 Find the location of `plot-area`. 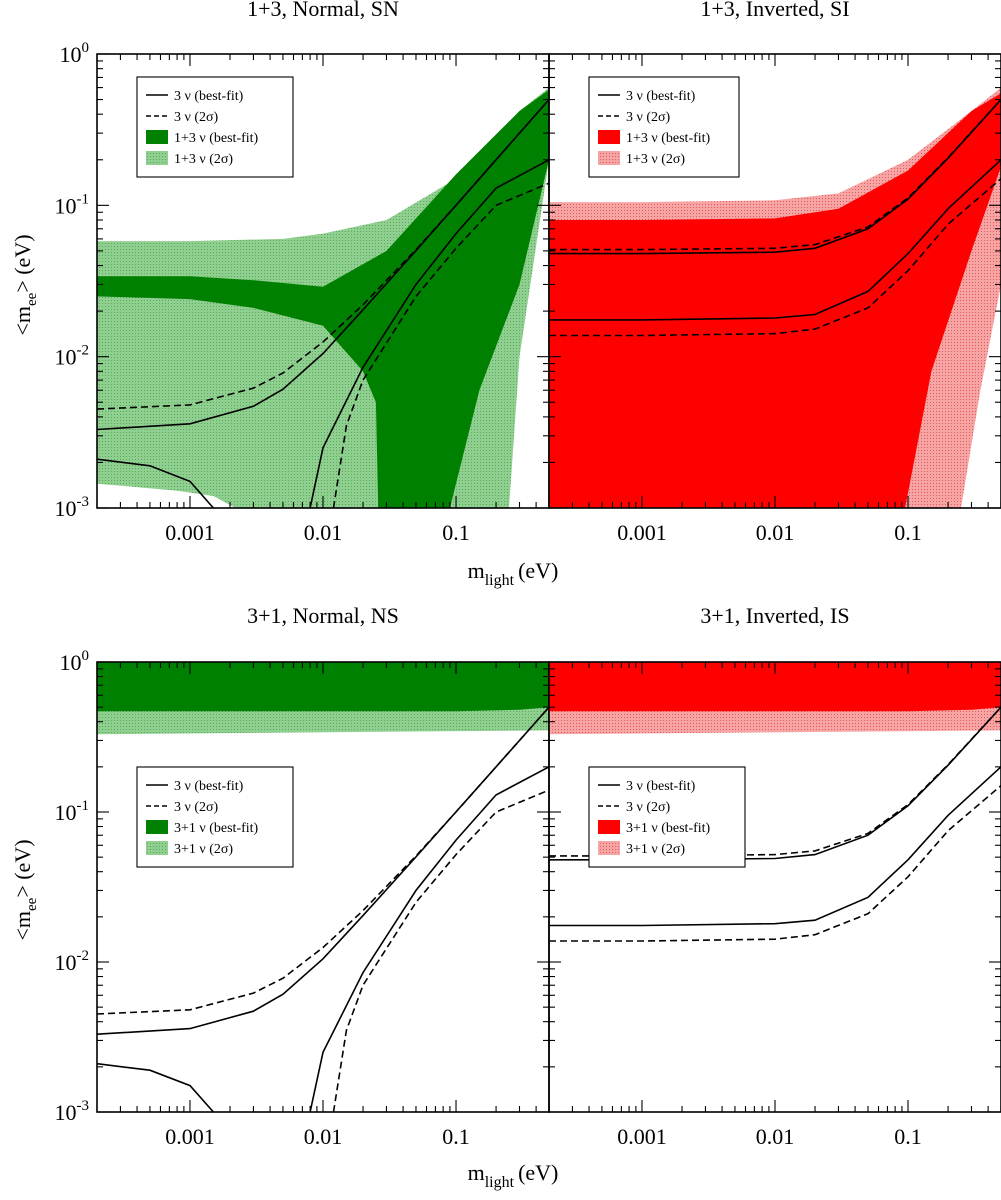

plot-area is located at coordinates (775, 802).